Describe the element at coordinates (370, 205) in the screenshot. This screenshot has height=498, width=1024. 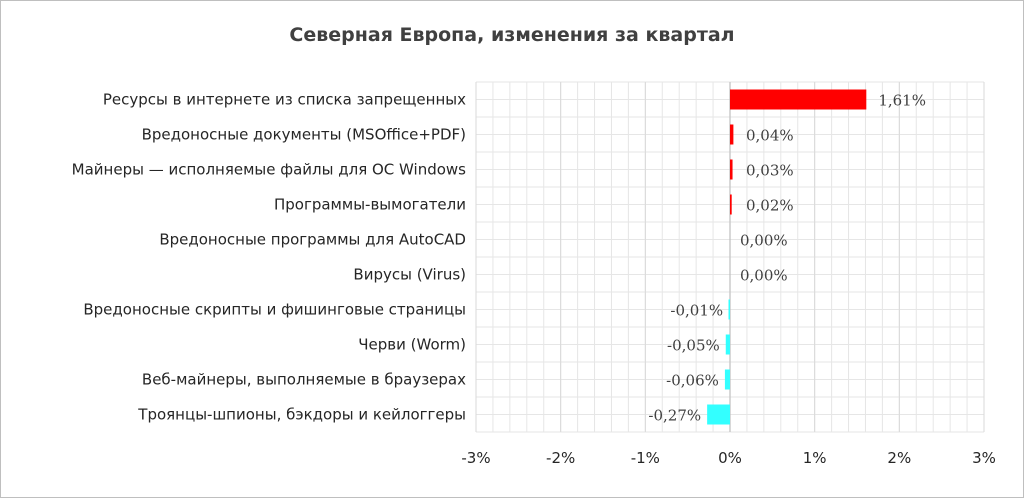
I see `category-label: Программы-вымогатели` at that location.